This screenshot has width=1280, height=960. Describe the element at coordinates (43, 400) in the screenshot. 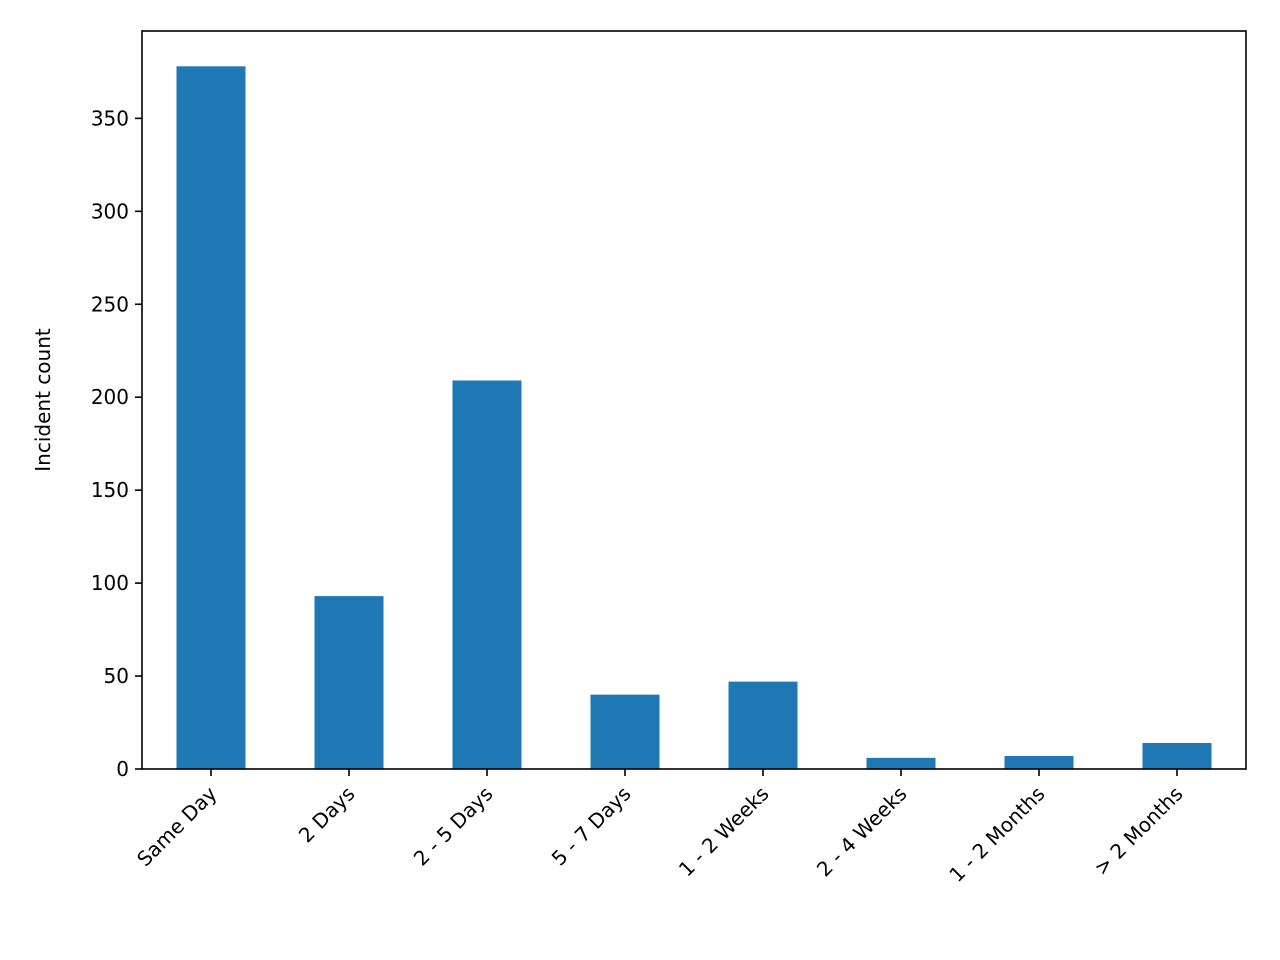

I see `y-axis-title: Incident count` at that location.